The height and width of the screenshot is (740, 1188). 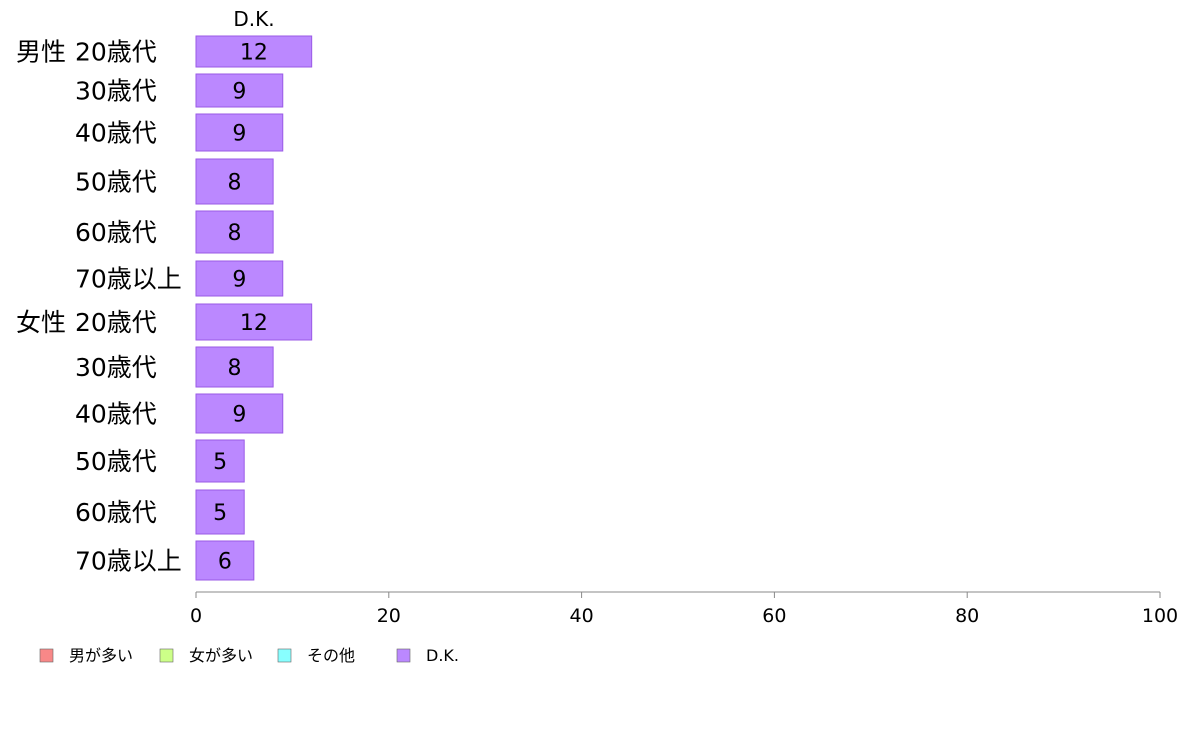 I want to click on legend-label: 女が多い, so click(x=221, y=655).